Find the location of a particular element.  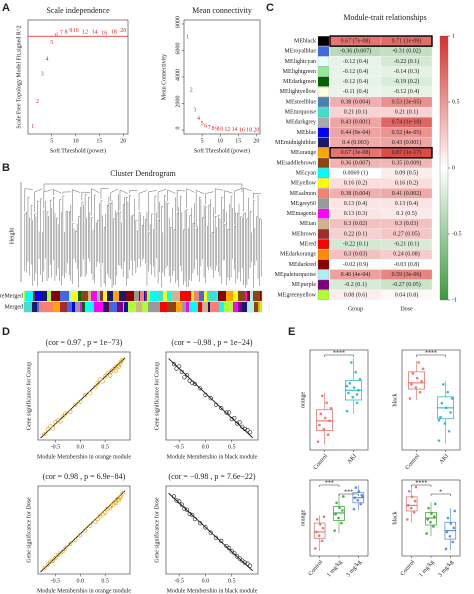

point-label: 5 is located at coordinates (51, 43).